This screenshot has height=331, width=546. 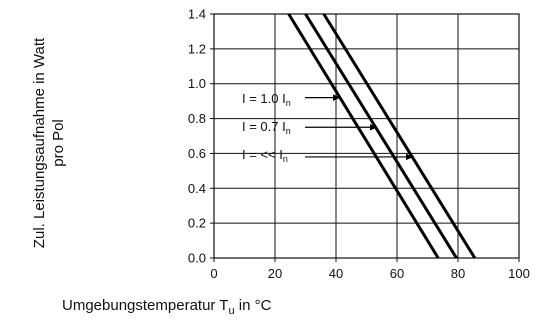 What do you see at coordinates (519, 273) in the screenshot?
I see `x-tick-label: 100` at bounding box center [519, 273].